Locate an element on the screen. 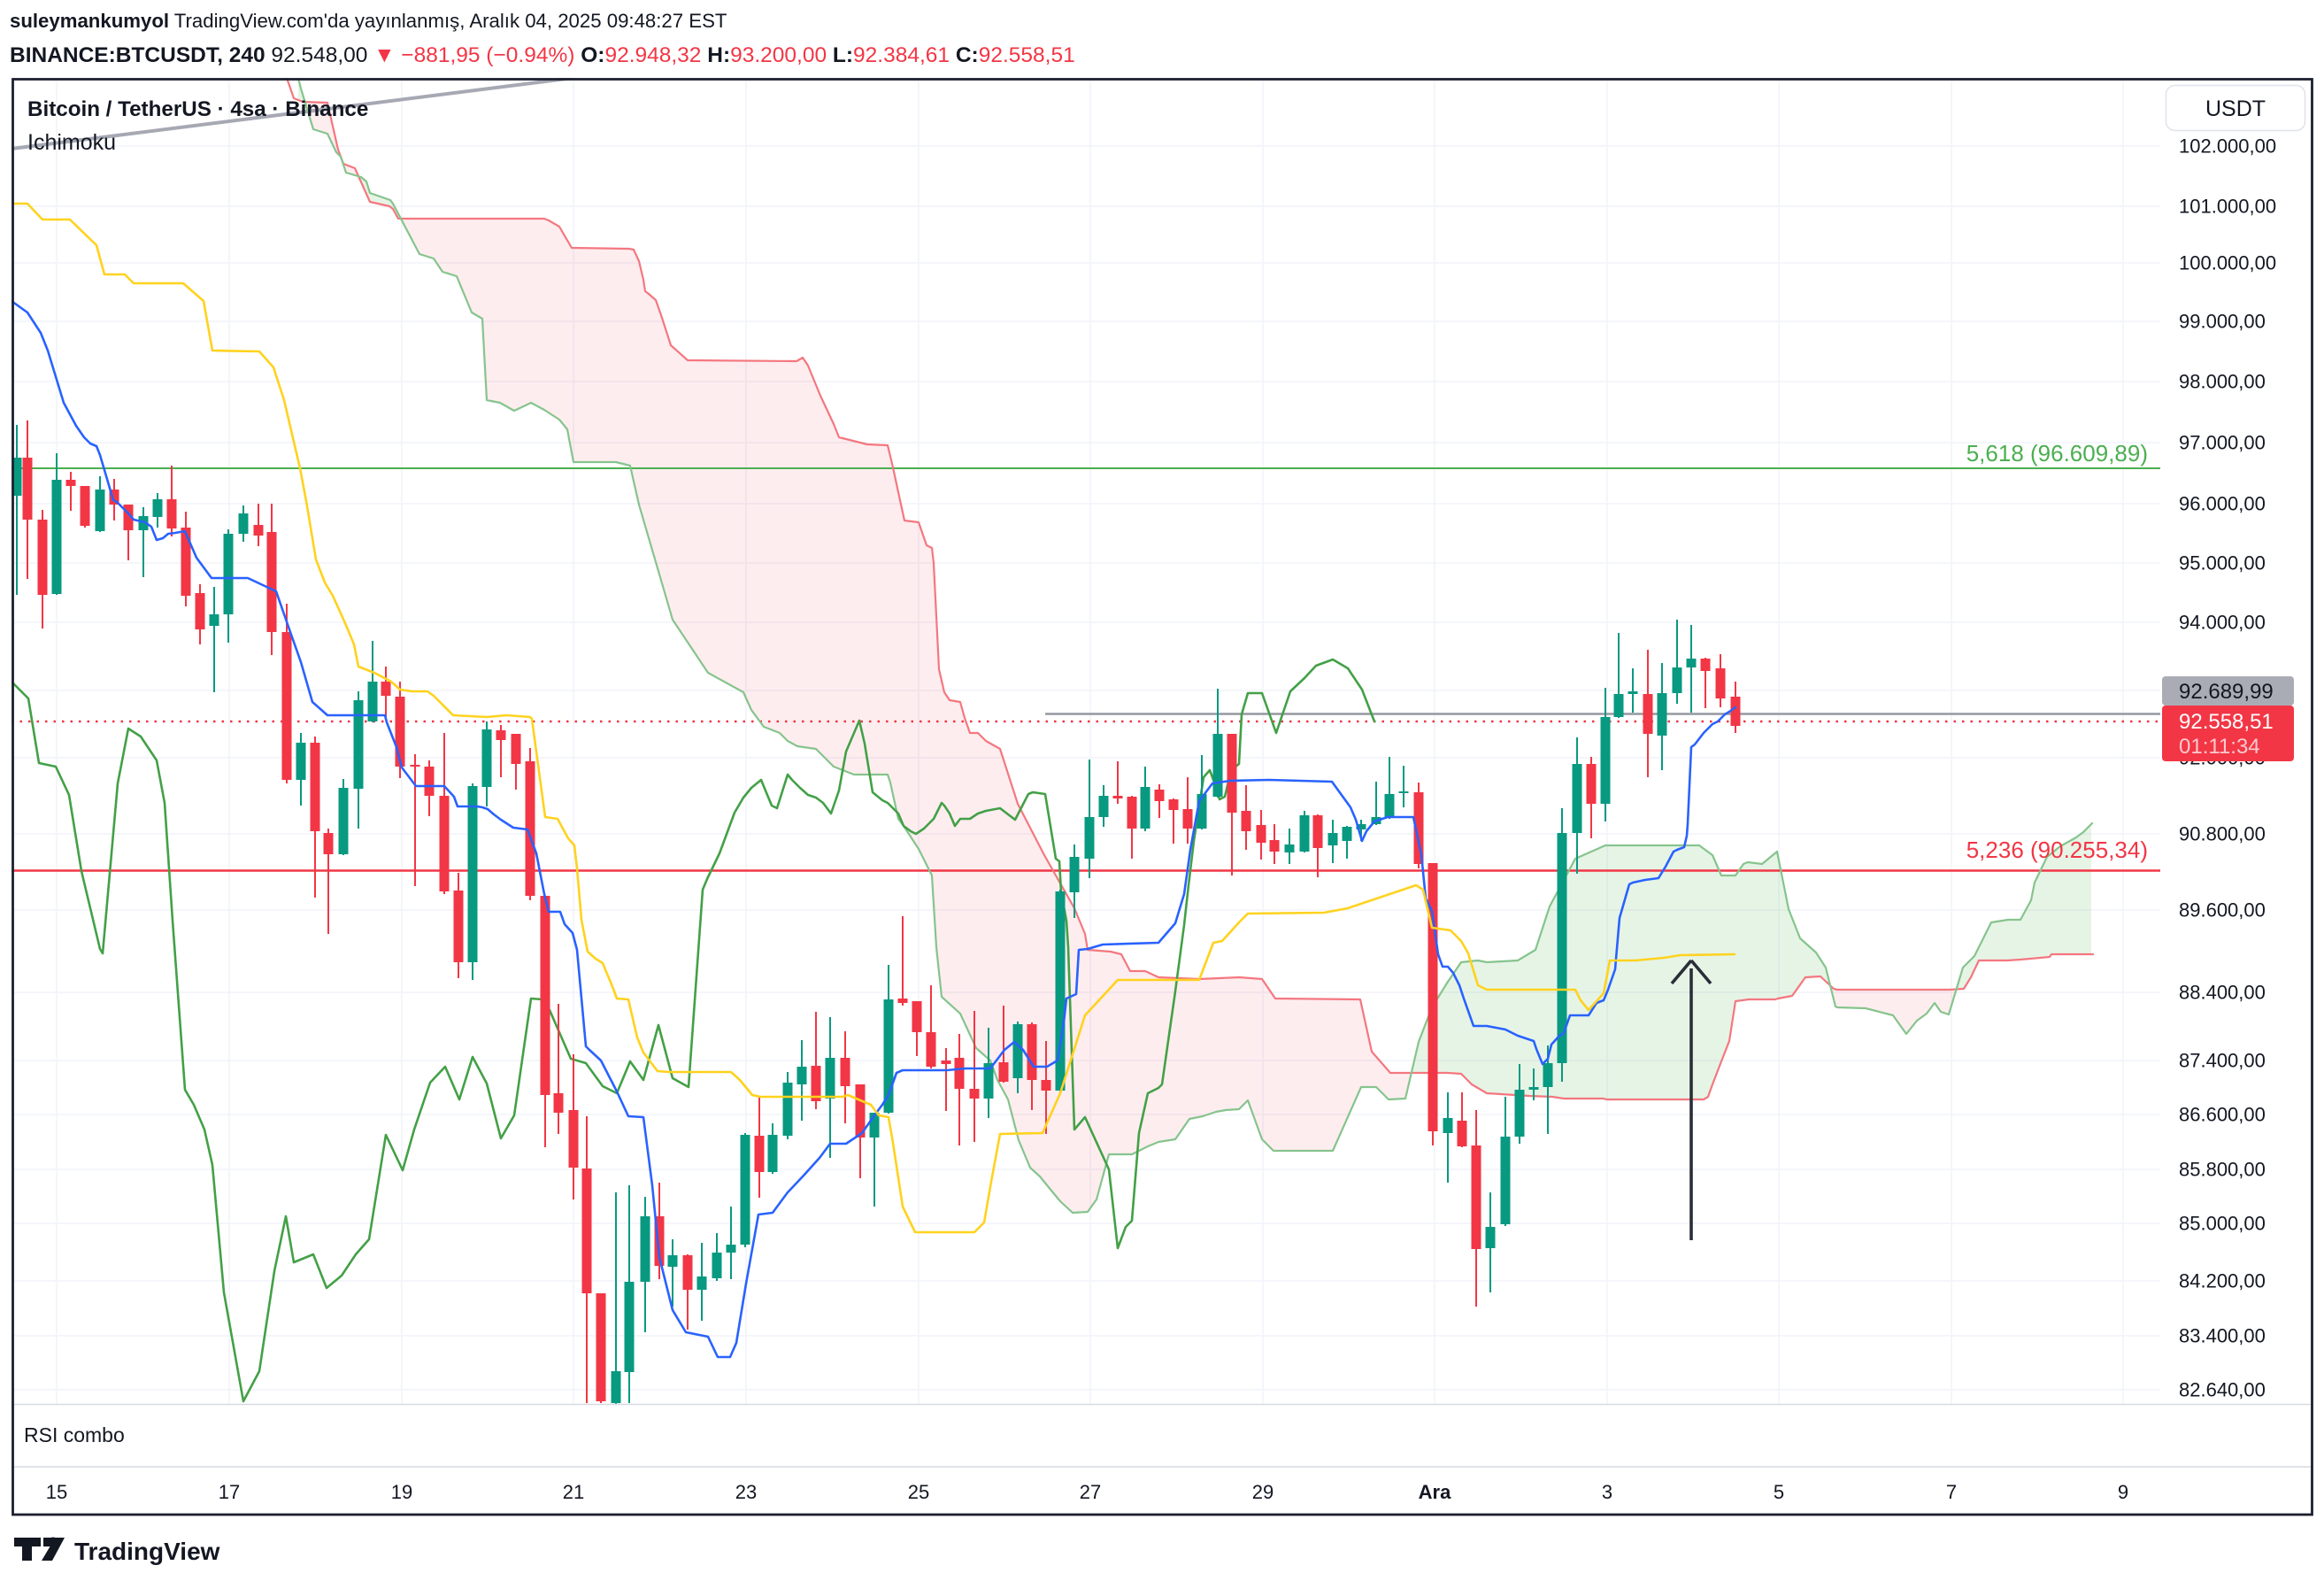  svg-text: 102.000,00 is located at coordinates (2227, 146).